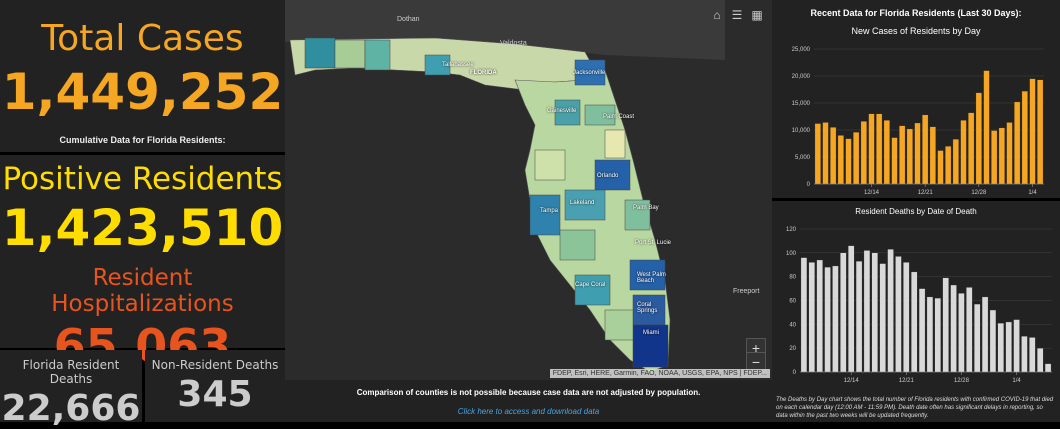  What do you see at coordinates (215, 394) in the screenshot?
I see `non-resident-deaths-value: 345` at bounding box center [215, 394].